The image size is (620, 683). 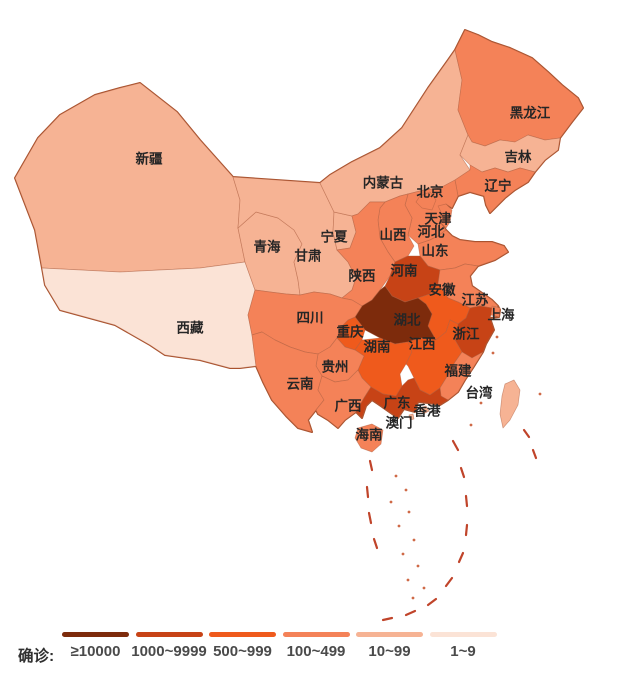 What do you see at coordinates (404, 271) in the screenshot?
I see `province-label-henan: 河南` at bounding box center [404, 271].